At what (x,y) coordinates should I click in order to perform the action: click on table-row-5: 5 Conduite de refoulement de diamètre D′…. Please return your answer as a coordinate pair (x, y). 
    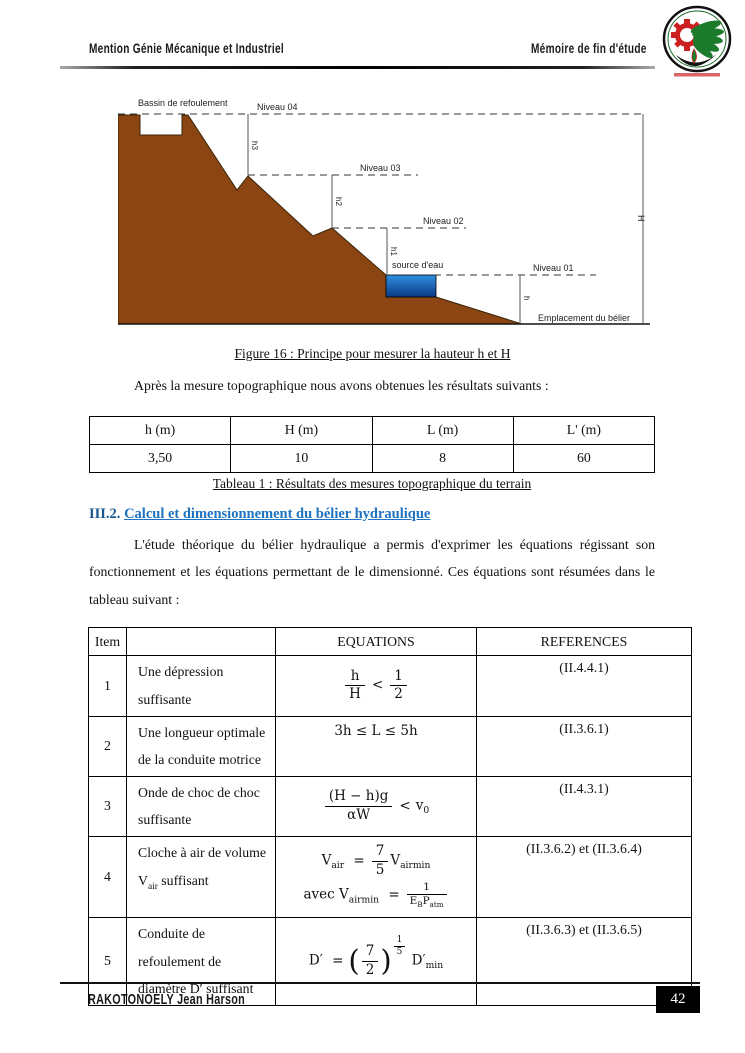
    Looking at the image, I should click on (390, 961).